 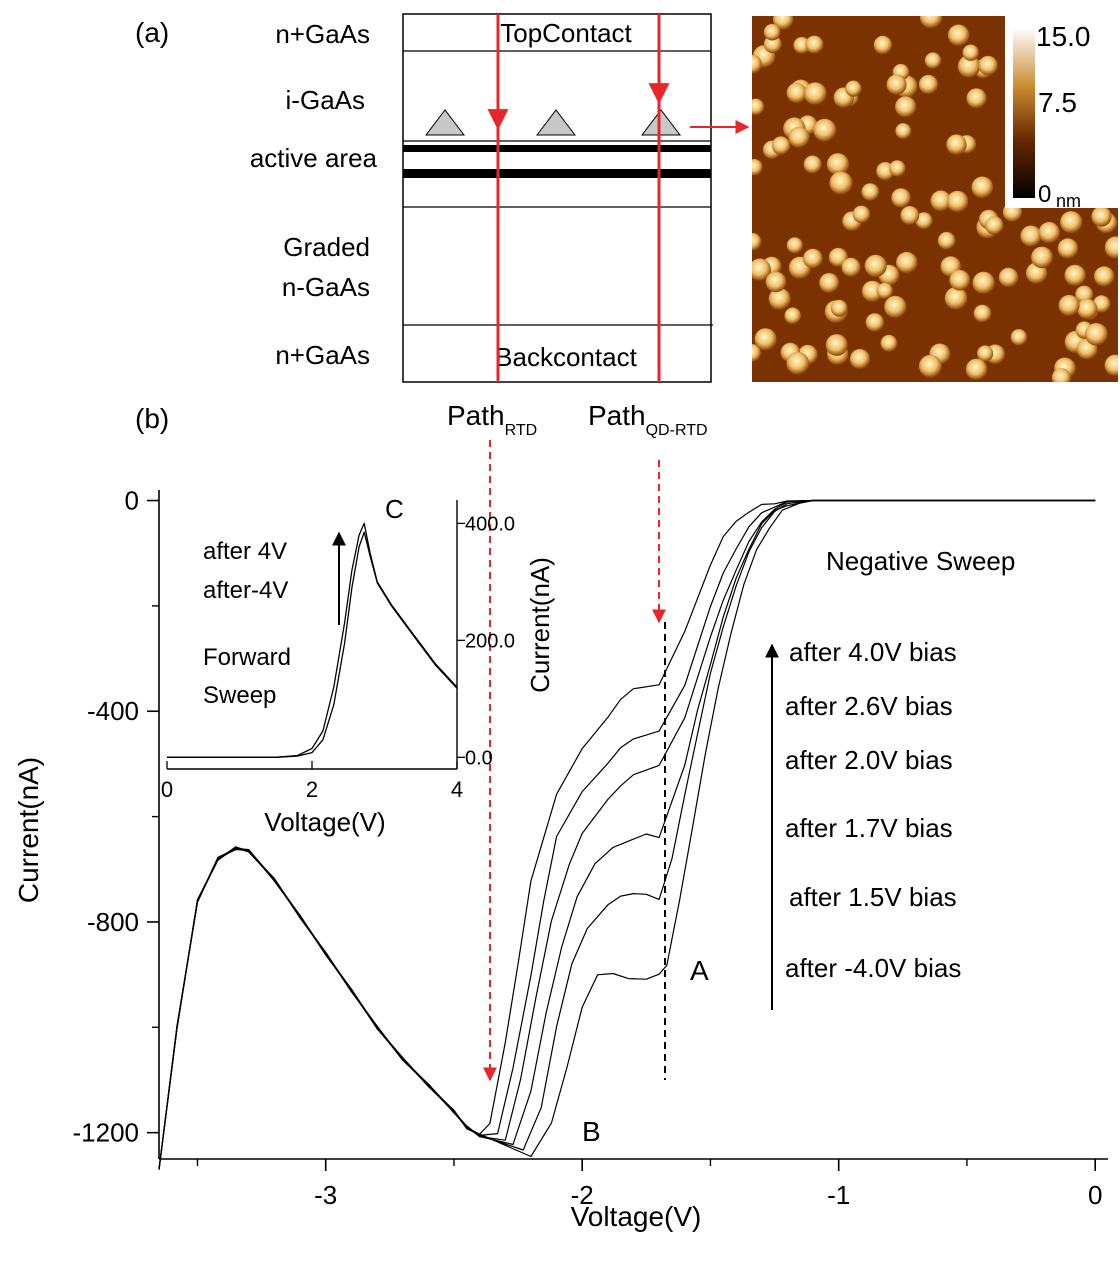 I want to click on afm-image: 15.0 7.5 0 nm, so click(x=935, y=199).